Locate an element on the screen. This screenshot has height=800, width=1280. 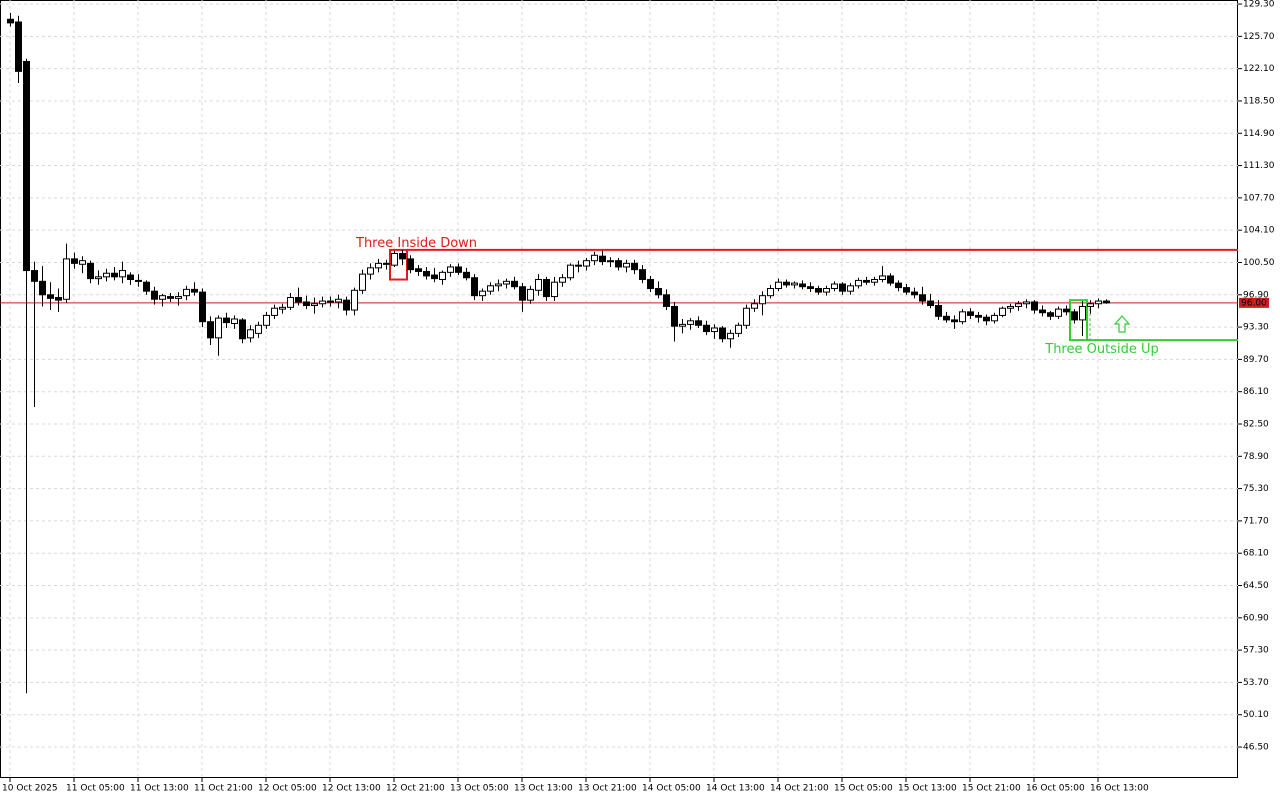
x-tick-label: 15 Oct 05:00 is located at coordinates (863, 789).